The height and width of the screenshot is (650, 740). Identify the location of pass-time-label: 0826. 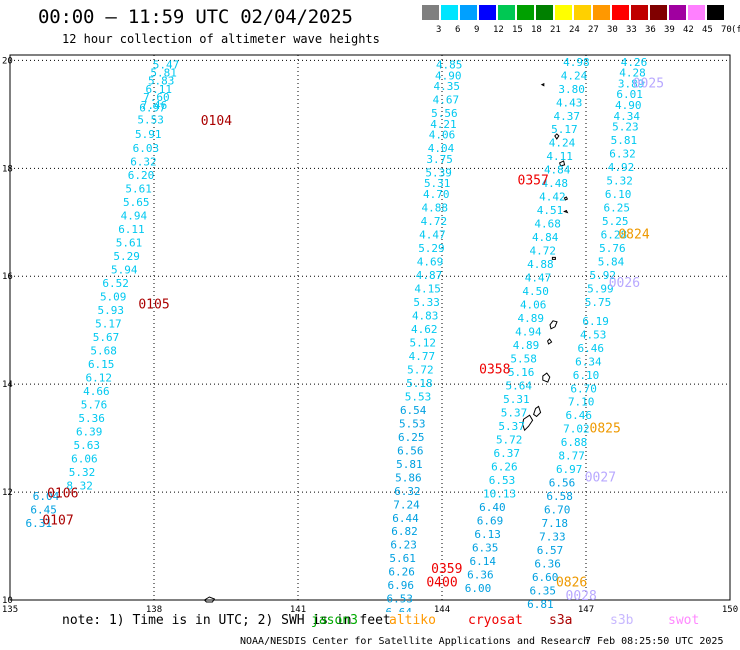
(571, 583).